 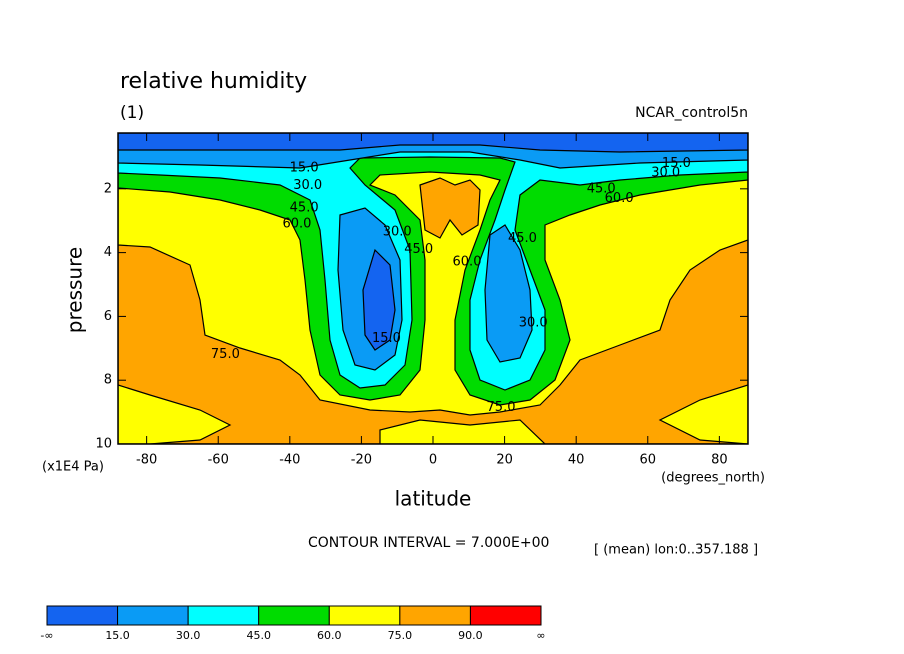 I want to click on colorbar-label: 60.0, so click(x=329, y=635).